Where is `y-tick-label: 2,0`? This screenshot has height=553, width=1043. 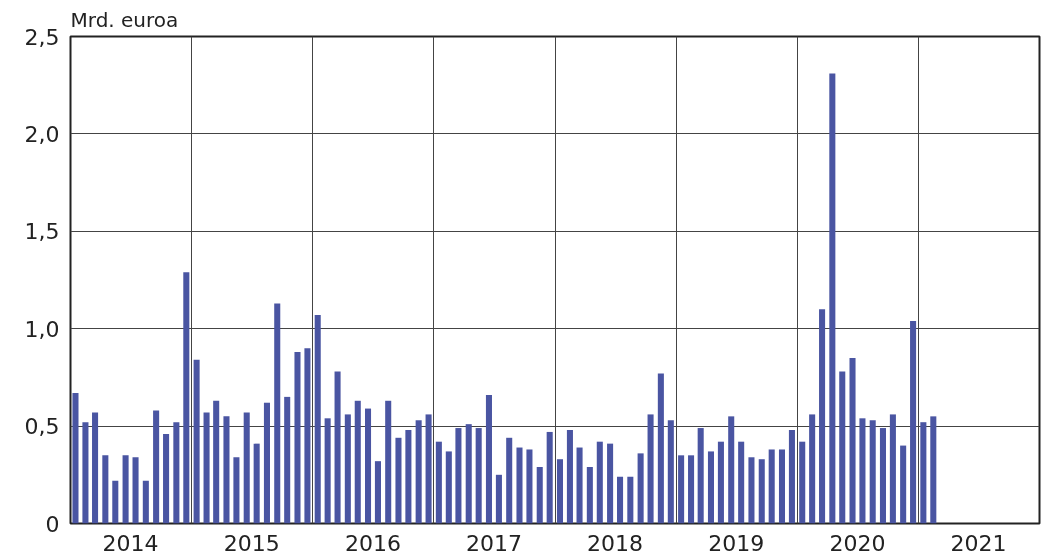
y-tick-label: 2,0 is located at coordinates (42, 134).